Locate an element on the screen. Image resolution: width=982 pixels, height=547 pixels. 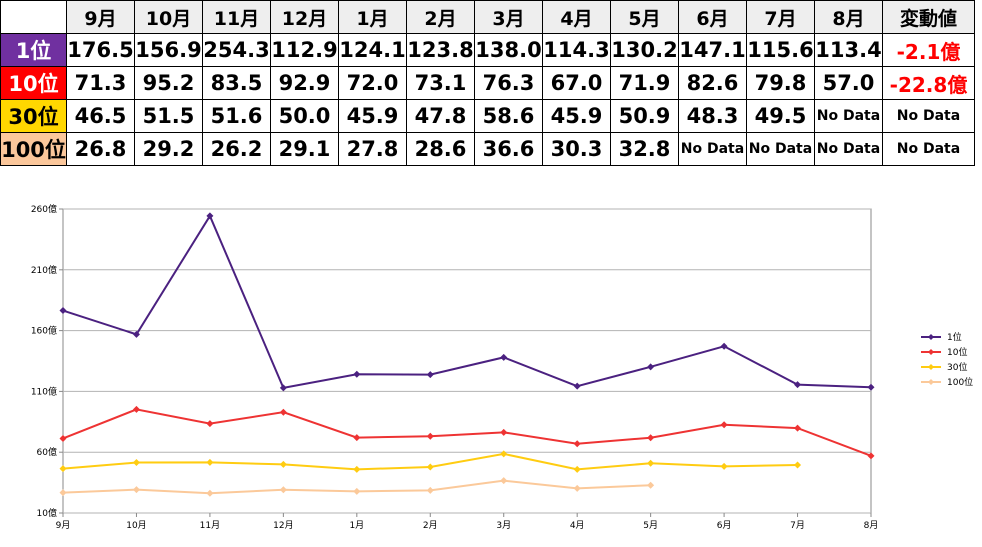
value-cell: 28.6 is located at coordinates (440, 149).